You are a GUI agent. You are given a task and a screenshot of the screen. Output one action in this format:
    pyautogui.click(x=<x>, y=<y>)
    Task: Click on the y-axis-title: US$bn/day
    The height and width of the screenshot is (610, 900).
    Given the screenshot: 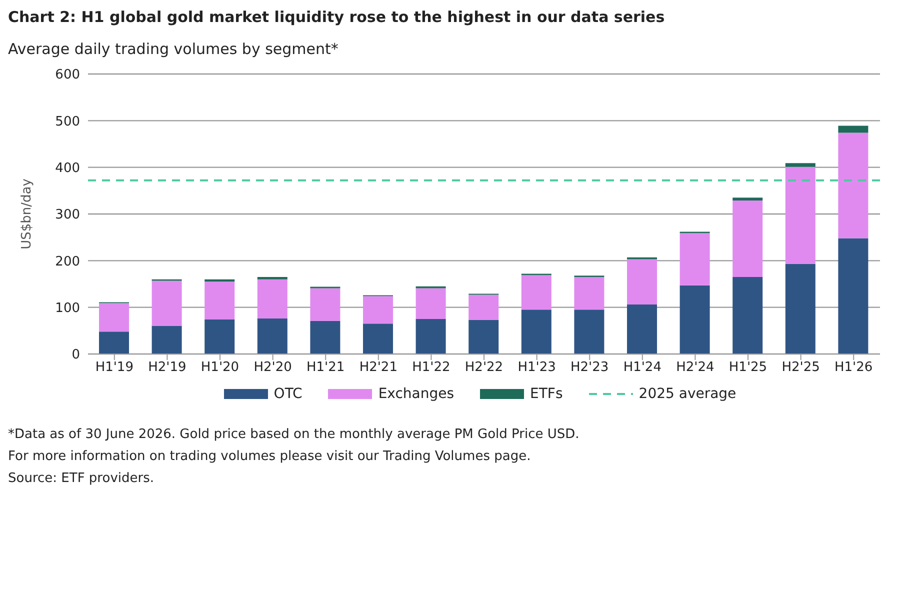 What is the action you would take?
    pyautogui.click(x=27, y=214)
    